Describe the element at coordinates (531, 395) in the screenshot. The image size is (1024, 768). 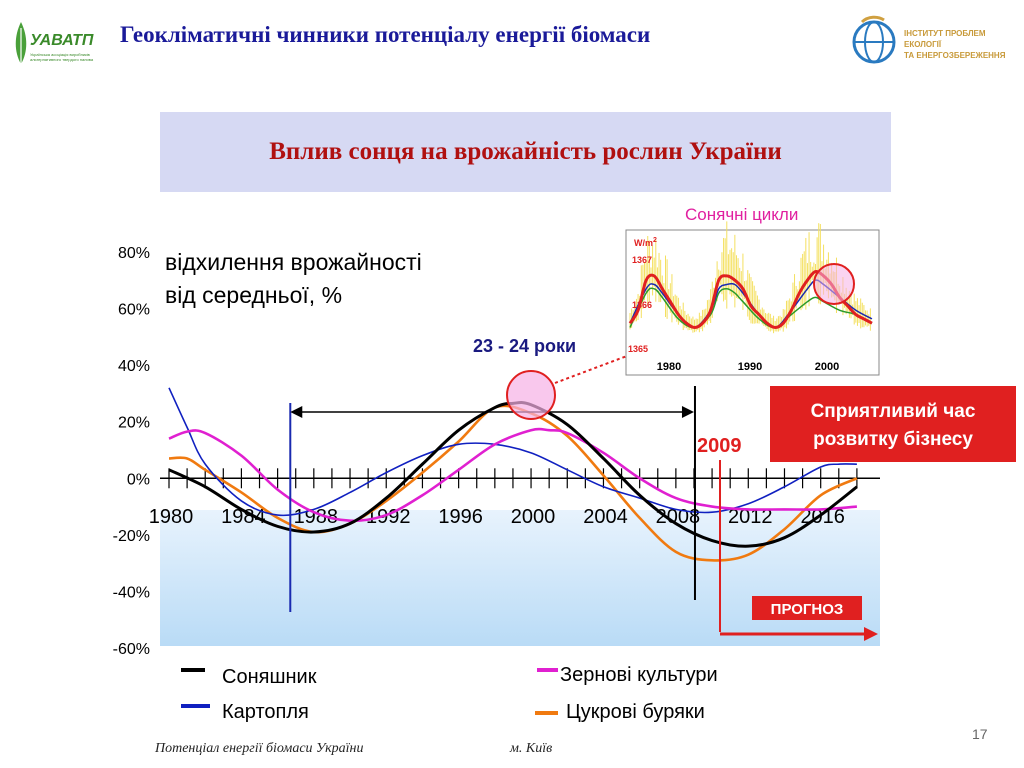
I see `peak-highlight-circle` at that location.